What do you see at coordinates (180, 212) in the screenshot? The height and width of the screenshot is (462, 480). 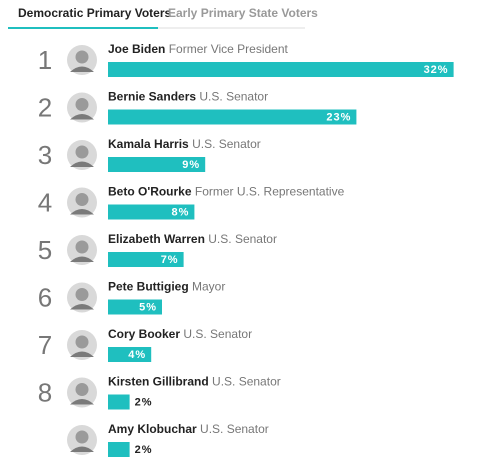 I see `value-label: 8%` at bounding box center [180, 212].